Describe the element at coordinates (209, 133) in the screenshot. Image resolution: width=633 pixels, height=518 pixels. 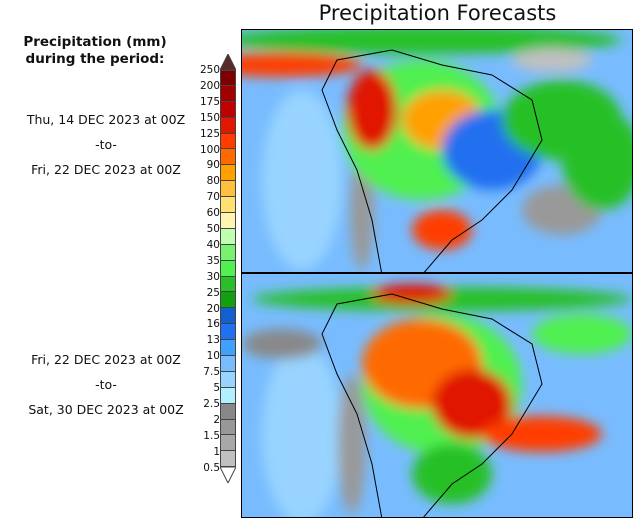
I see `colorbar-tick-label: 125` at that location.